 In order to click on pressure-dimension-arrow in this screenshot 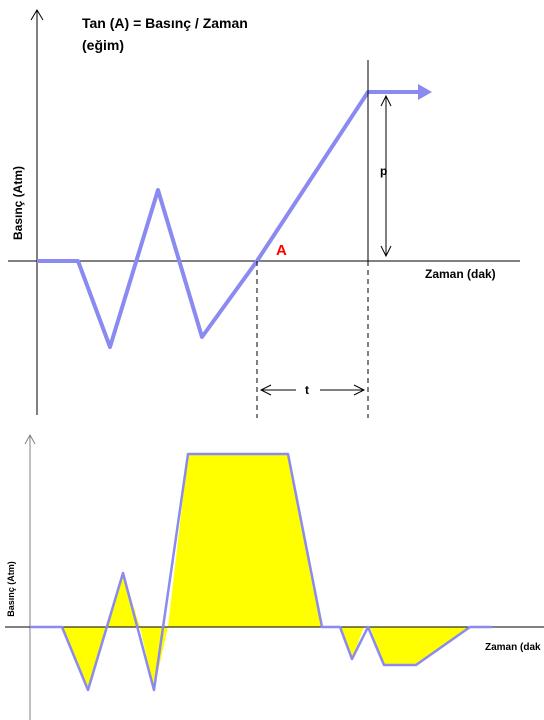, I will do `click(386, 176)`.